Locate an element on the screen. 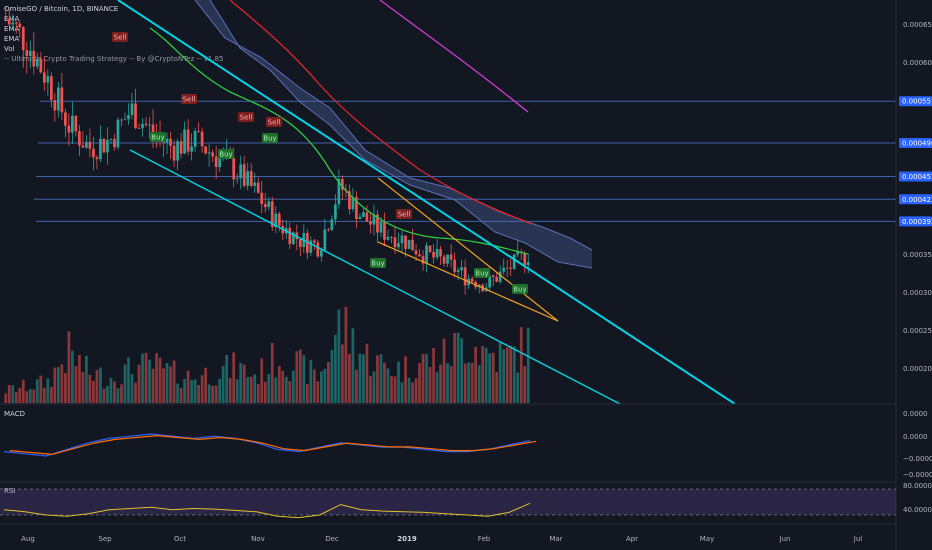  sell-signal-label: Sell is located at coordinates (189, 100).